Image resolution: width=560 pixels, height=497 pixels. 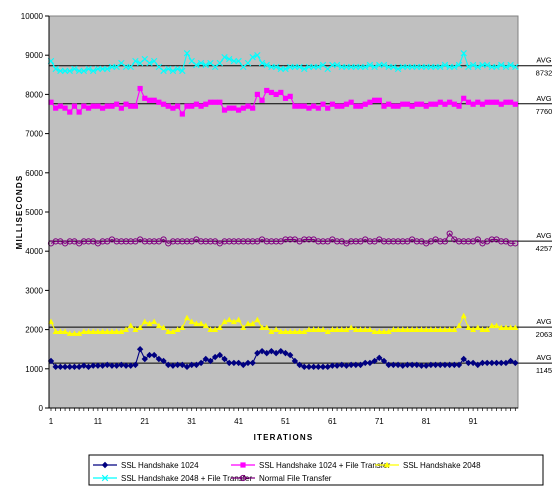 I want to click on x-tick-label: 81, so click(x=426, y=421).